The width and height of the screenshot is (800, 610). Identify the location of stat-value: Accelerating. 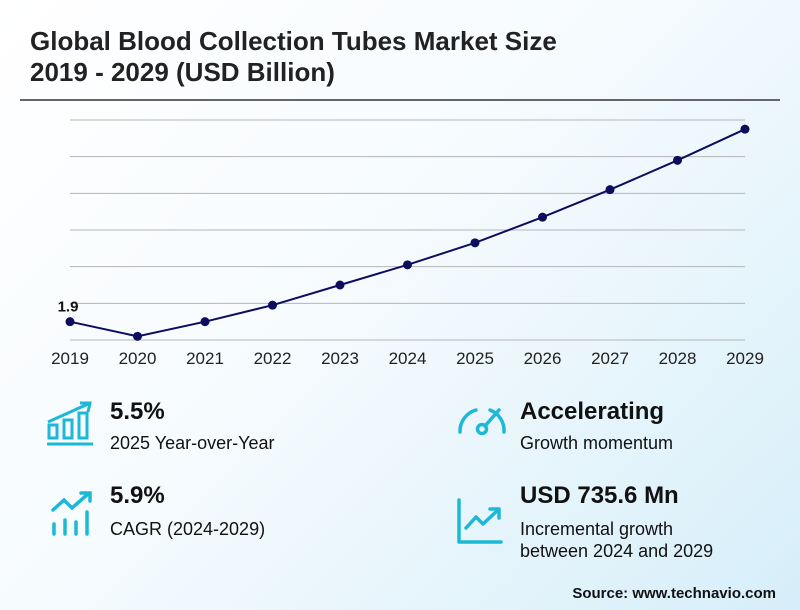
(592, 411).